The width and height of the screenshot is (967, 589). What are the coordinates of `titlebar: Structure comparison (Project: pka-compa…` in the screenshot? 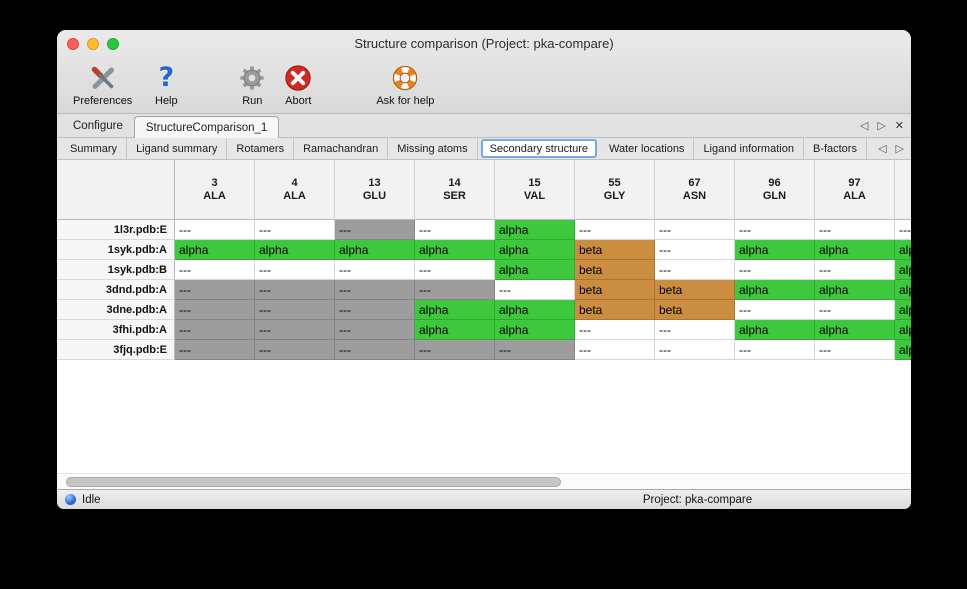 It's located at (484, 44).